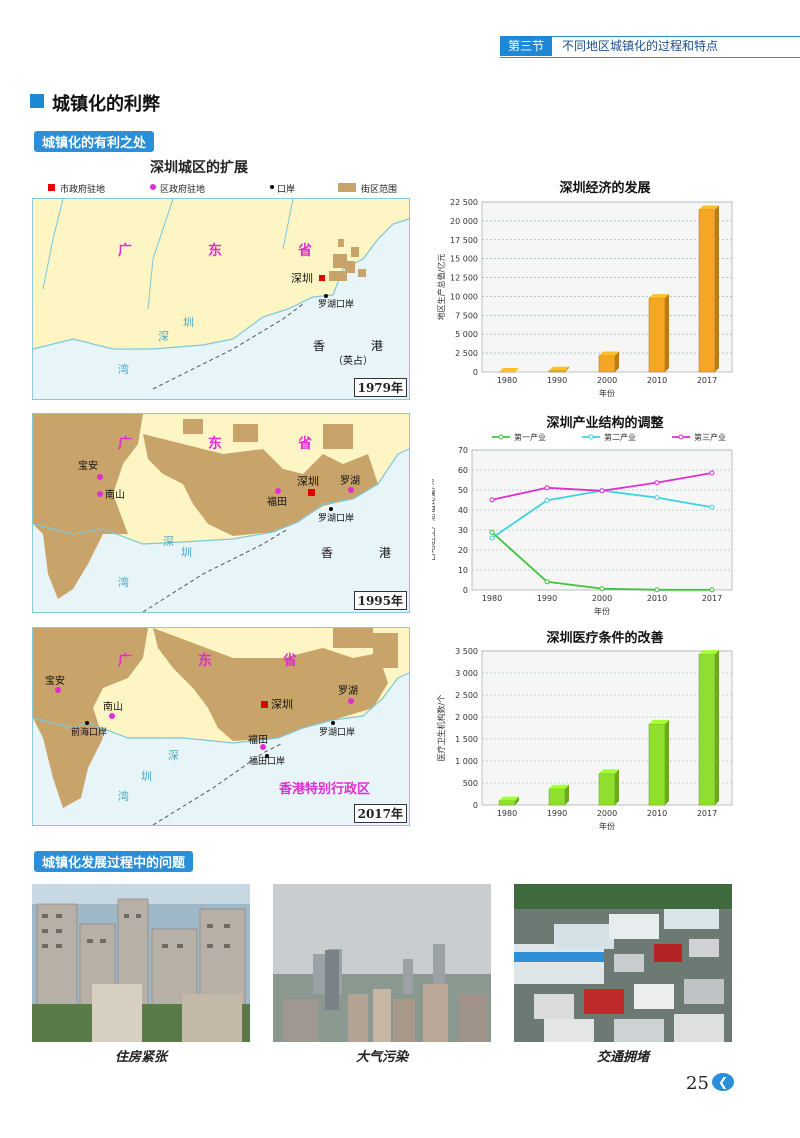 This screenshot has height=1138, width=800. What do you see at coordinates (319, 346) in the screenshot?
I see `map1-label-xiang: 香` at bounding box center [319, 346].